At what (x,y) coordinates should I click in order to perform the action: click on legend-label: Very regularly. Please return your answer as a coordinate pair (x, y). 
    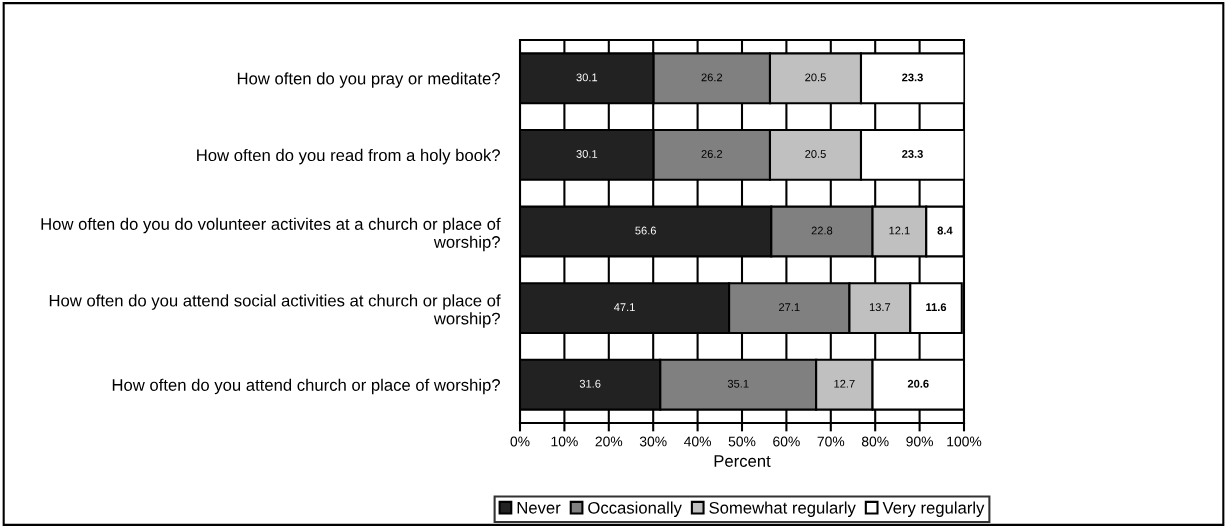
    Looking at the image, I should click on (933, 509).